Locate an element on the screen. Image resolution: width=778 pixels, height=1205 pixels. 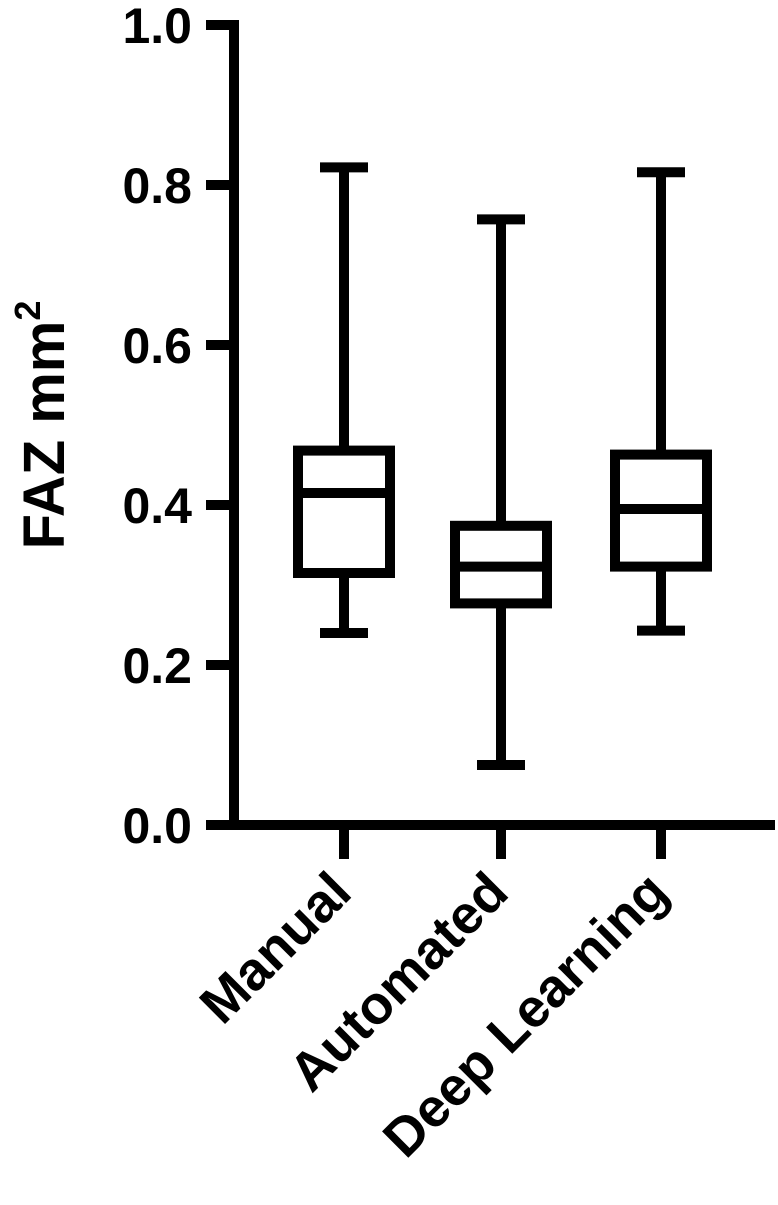
box-deep-learning is located at coordinates (661, 401).